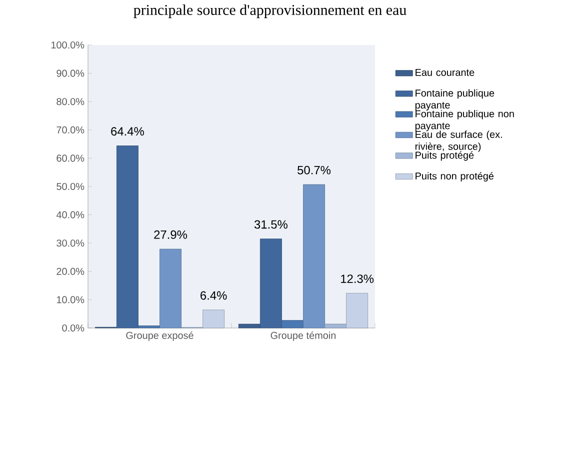  I want to click on legend-label: Puits protégé, so click(445, 156).